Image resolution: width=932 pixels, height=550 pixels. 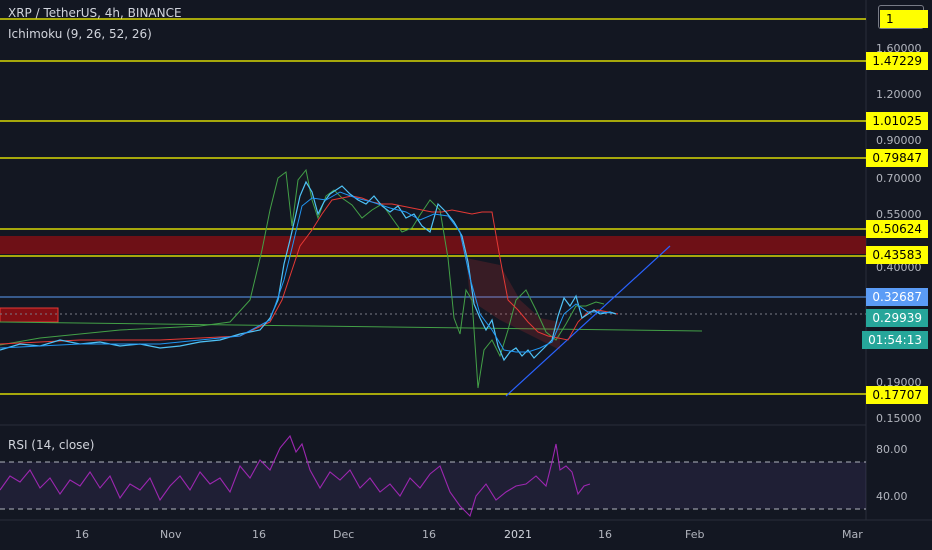 I want to click on price-tick: 0.15000, so click(x=899, y=418).